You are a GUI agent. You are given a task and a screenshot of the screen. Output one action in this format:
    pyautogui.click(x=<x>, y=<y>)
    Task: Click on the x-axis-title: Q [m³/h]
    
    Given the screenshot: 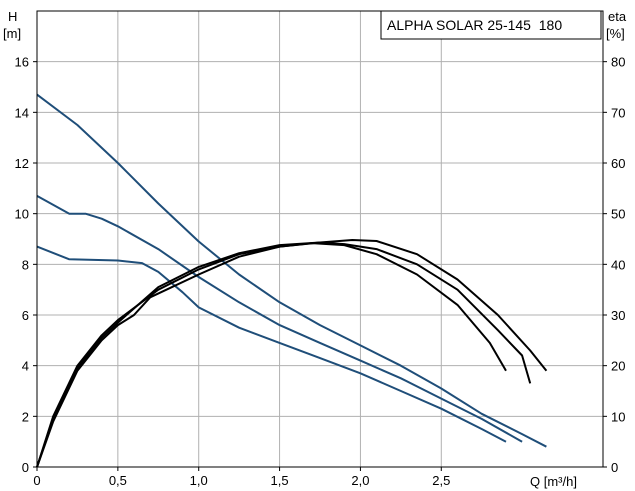 What is the action you would take?
    pyautogui.click(x=553, y=481)
    